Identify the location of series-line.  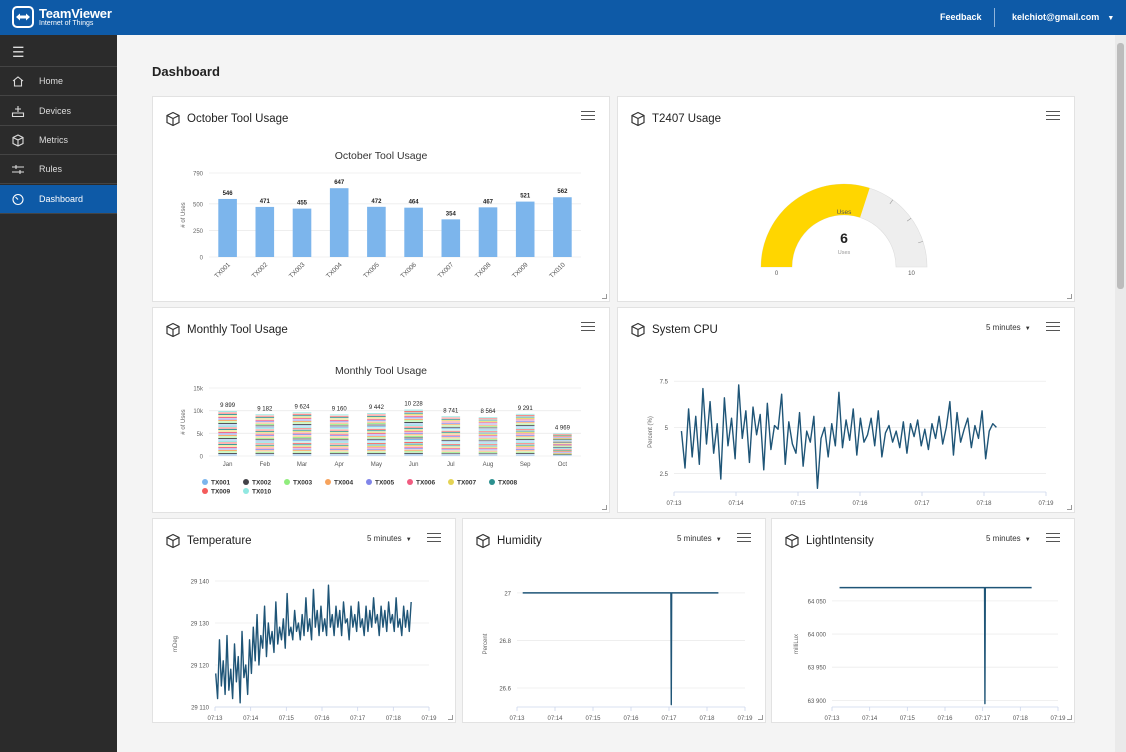
(620, 649).